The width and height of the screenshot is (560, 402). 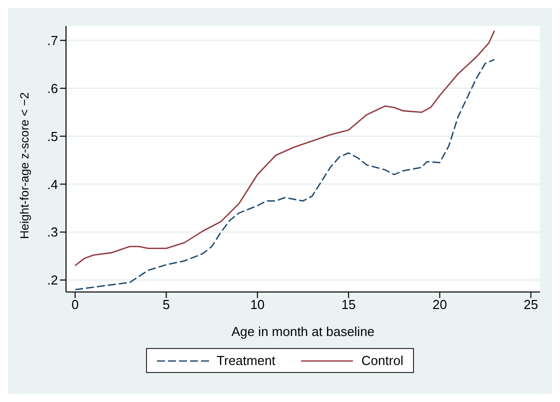 What do you see at coordinates (257, 304) in the screenshot?
I see `x-tick-label: 10` at bounding box center [257, 304].